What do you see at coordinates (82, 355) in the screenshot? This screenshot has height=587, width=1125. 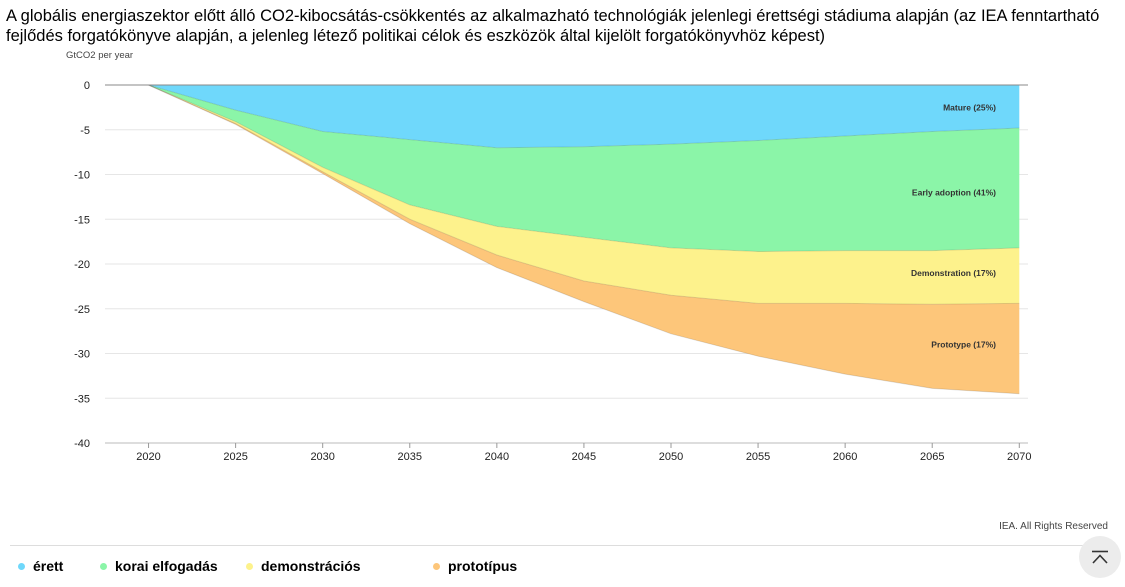 I see `y-tick-label: -30` at bounding box center [82, 355].